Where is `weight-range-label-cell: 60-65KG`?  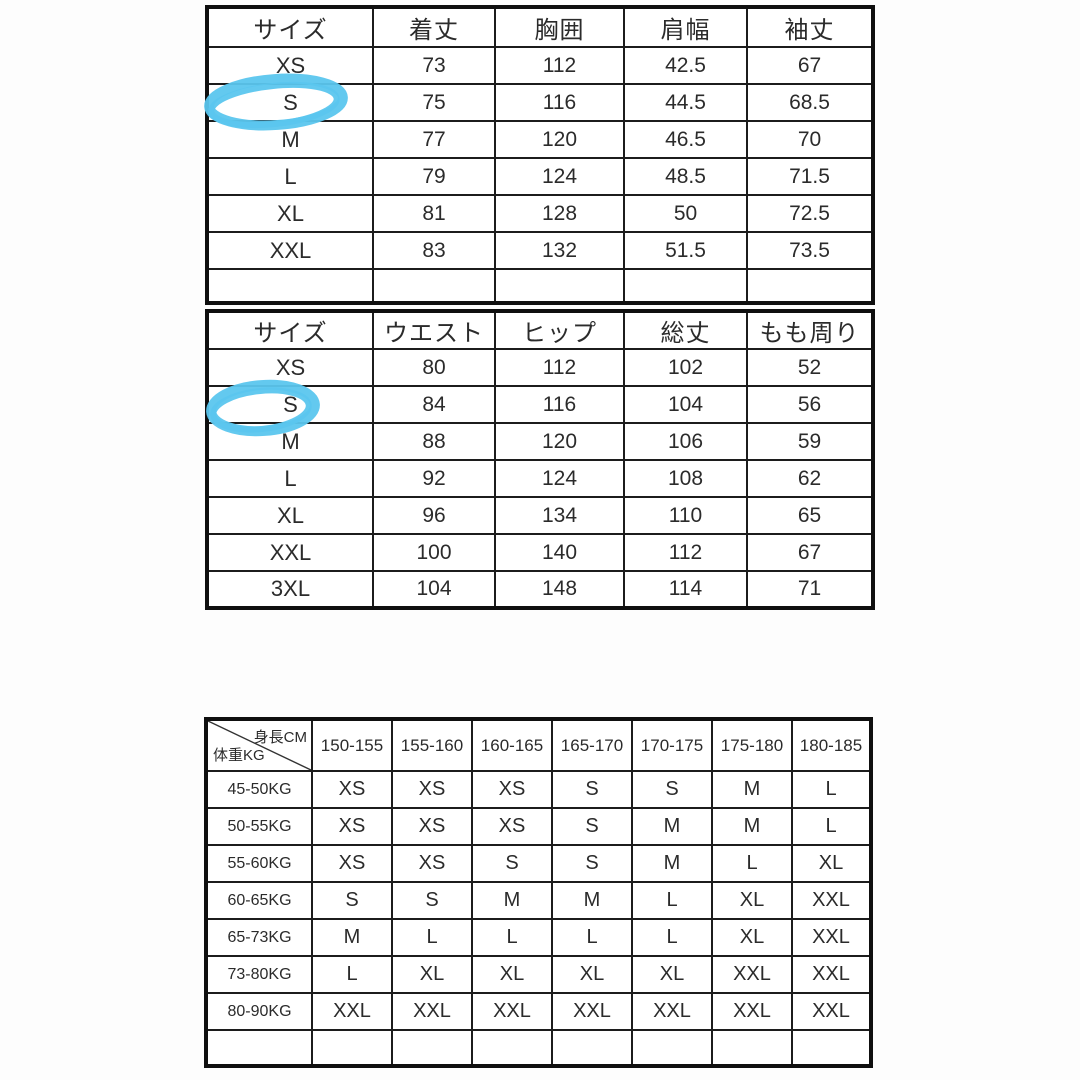
weight-range-label-cell: 60-65KG is located at coordinates (259, 900).